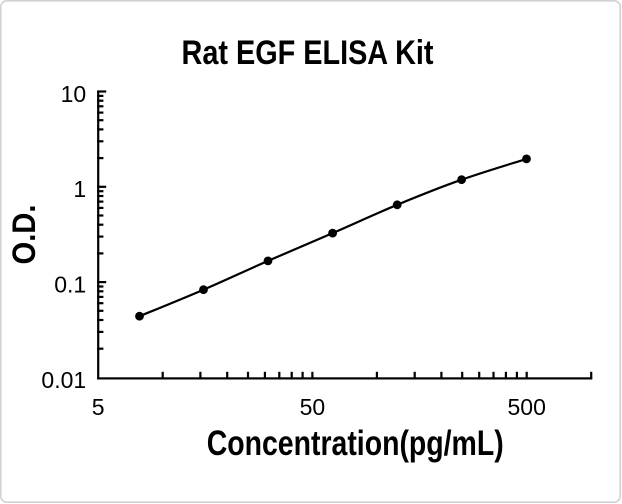 The height and width of the screenshot is (504, 622). Describe the element at coordinates (79, 189) in the screenshot. I see `svg-text: 1` at that location.